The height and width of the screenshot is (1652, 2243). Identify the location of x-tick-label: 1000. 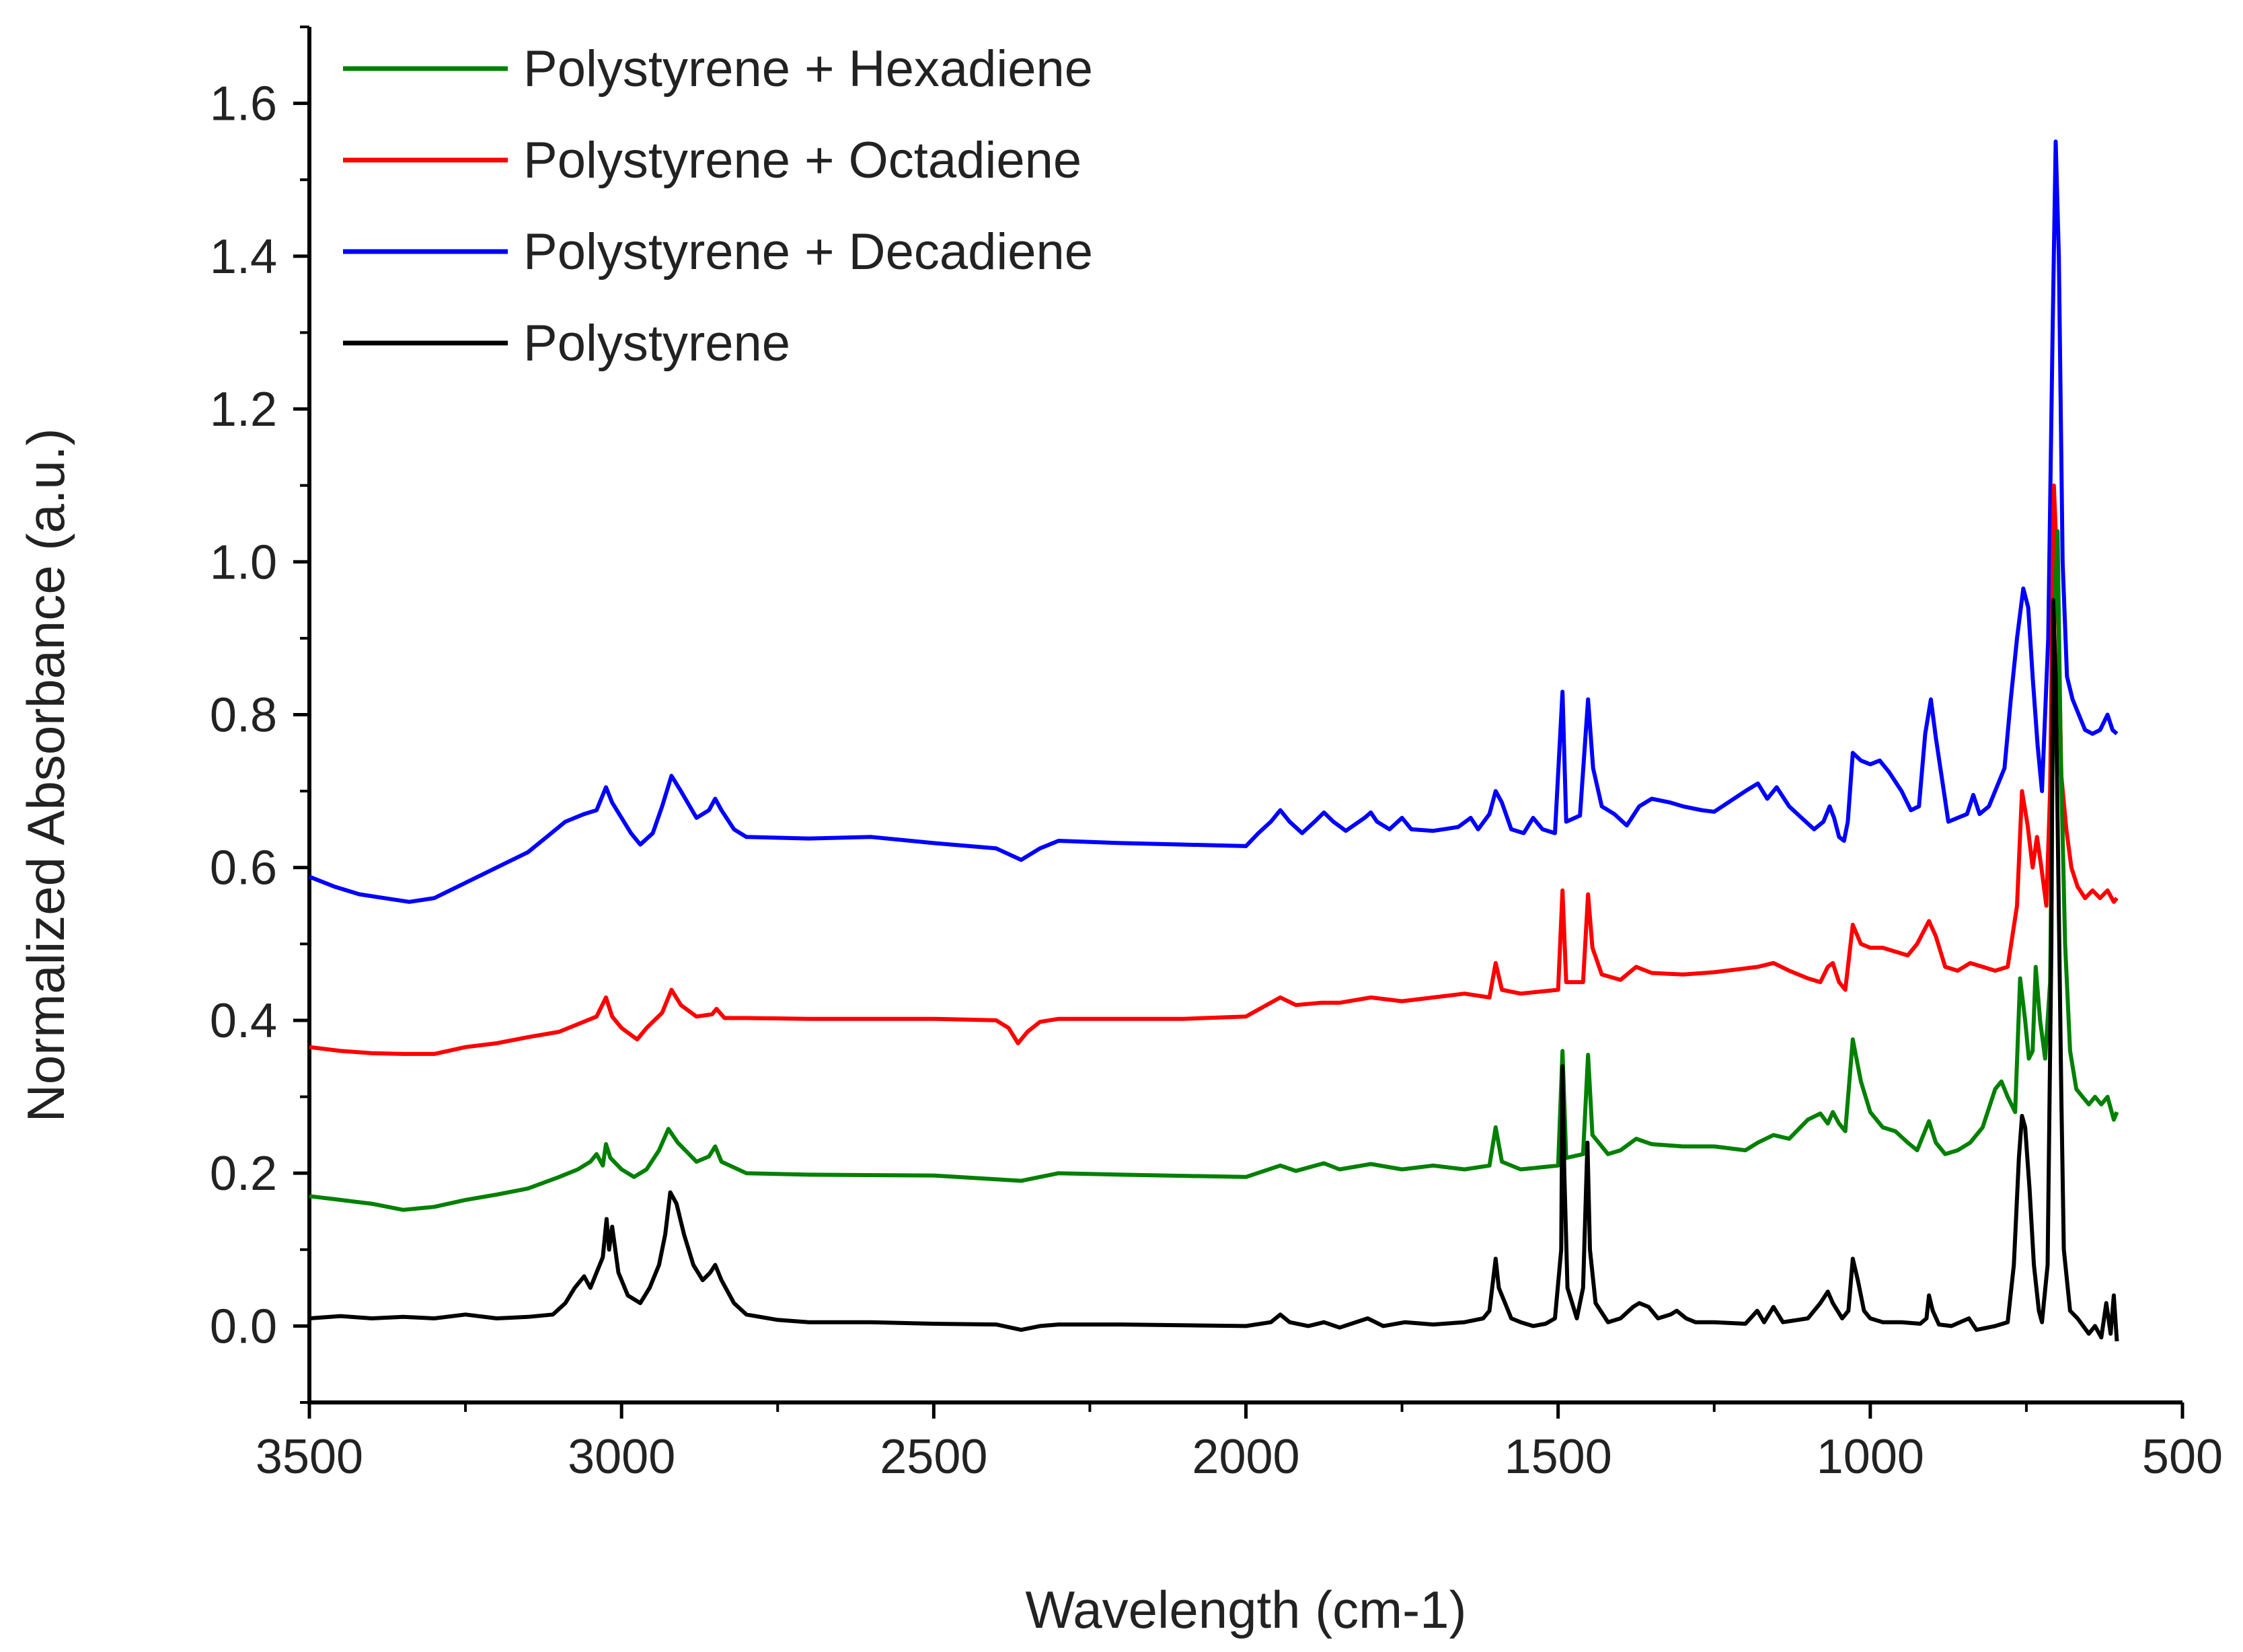
(1870, 1457).